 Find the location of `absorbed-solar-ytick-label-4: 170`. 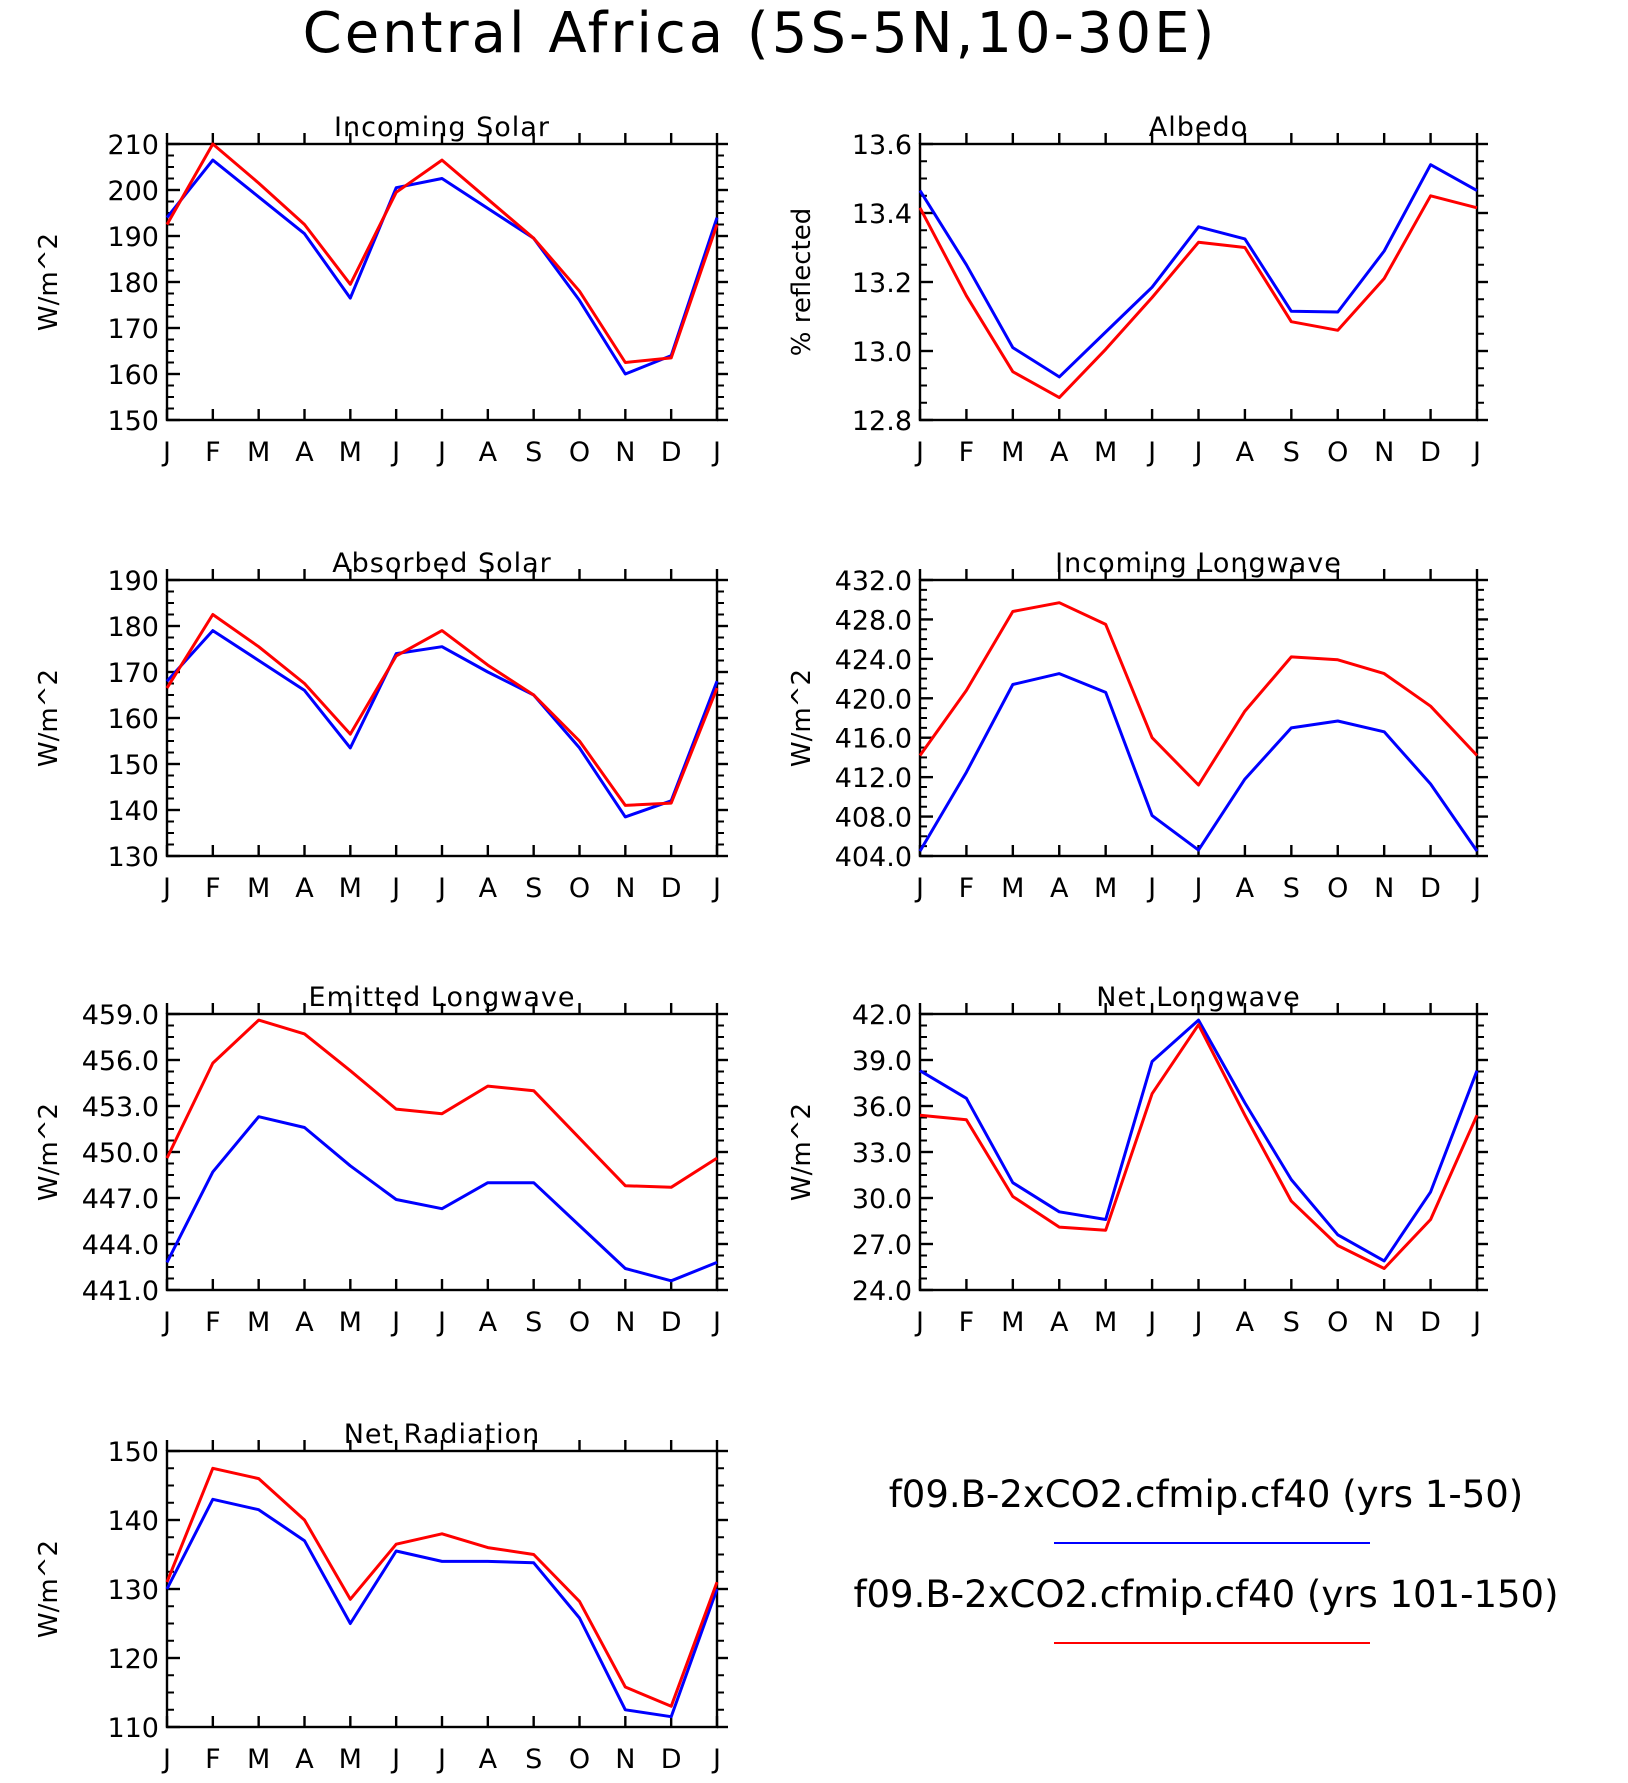

absorbed-solar-ytick-label-4: 170 is located at coordinates (133, 673).